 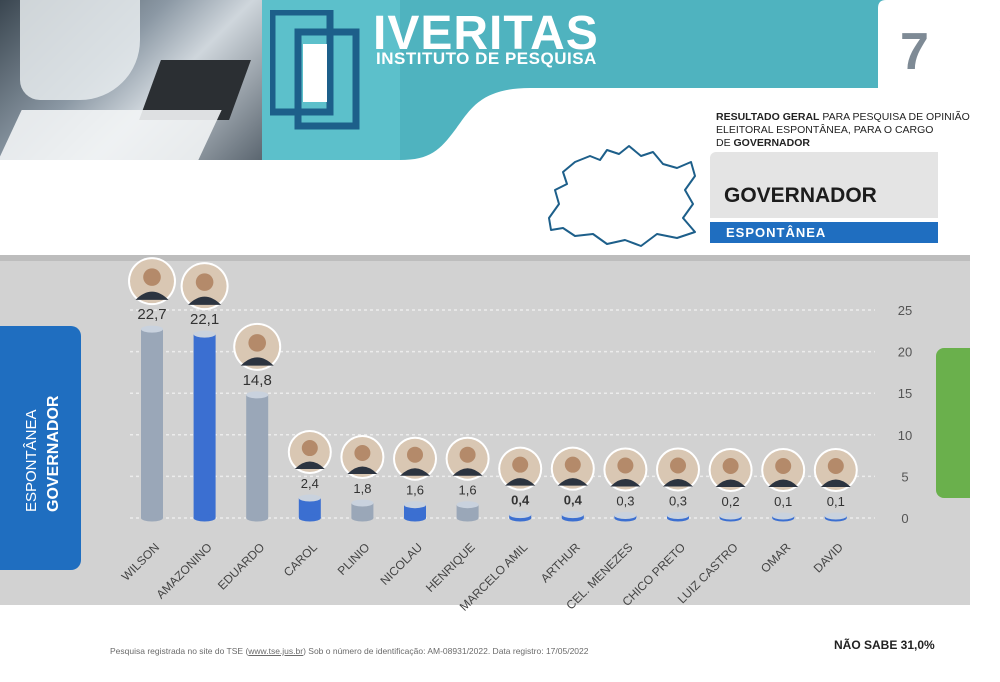 What do you see at coordinates (825, 130) in the screenshot?
I see `result-line-2: ELEITORAL ESPONTÂNEA, PARA O CARGO` at bounding box center [825, 130].